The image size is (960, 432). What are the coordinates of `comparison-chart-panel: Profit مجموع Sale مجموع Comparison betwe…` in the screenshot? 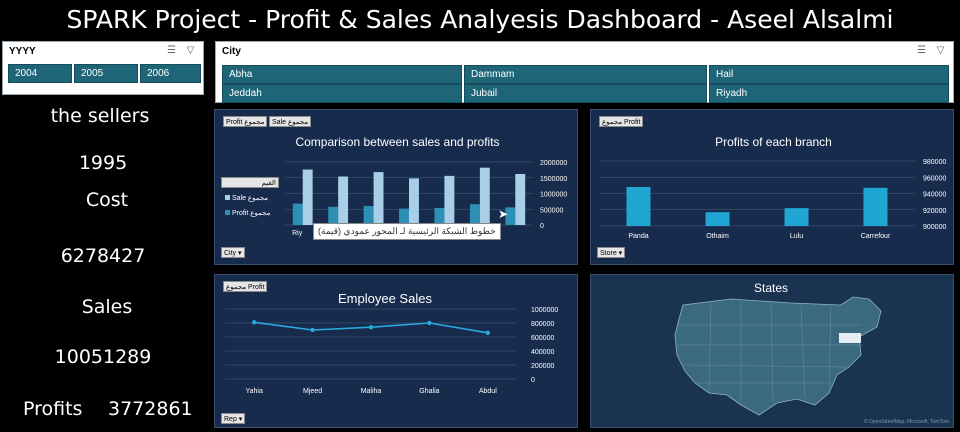 It's located at (396, 187).